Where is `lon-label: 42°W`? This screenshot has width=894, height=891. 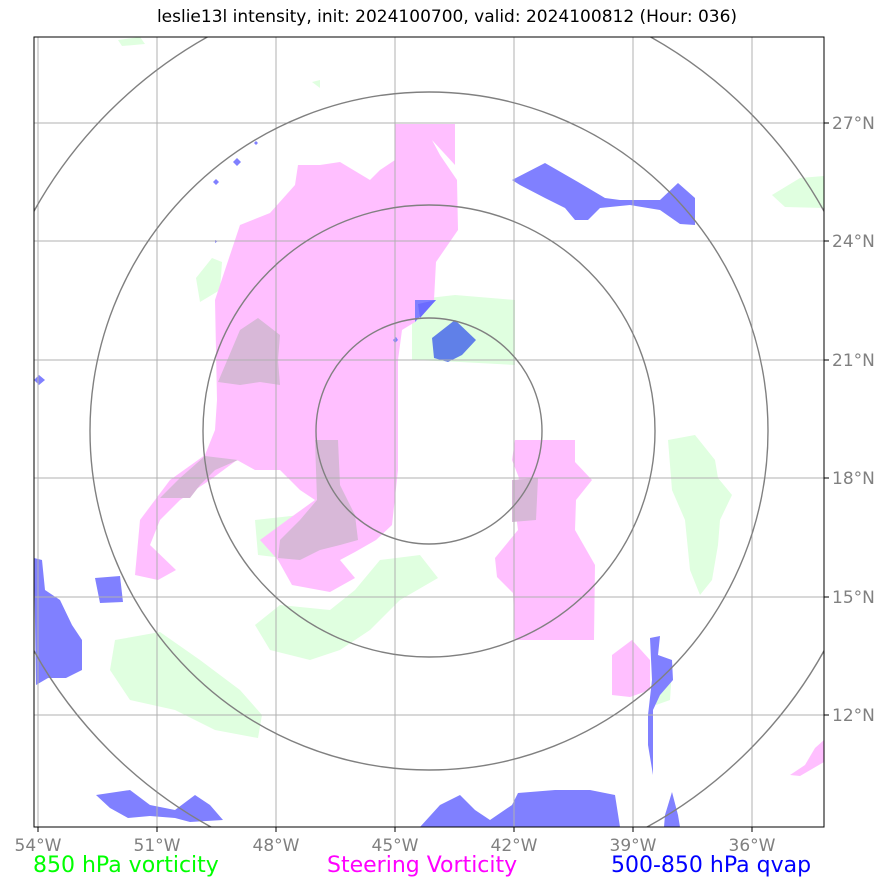 lon-label: 42°W is located at coordinates (514, 846).